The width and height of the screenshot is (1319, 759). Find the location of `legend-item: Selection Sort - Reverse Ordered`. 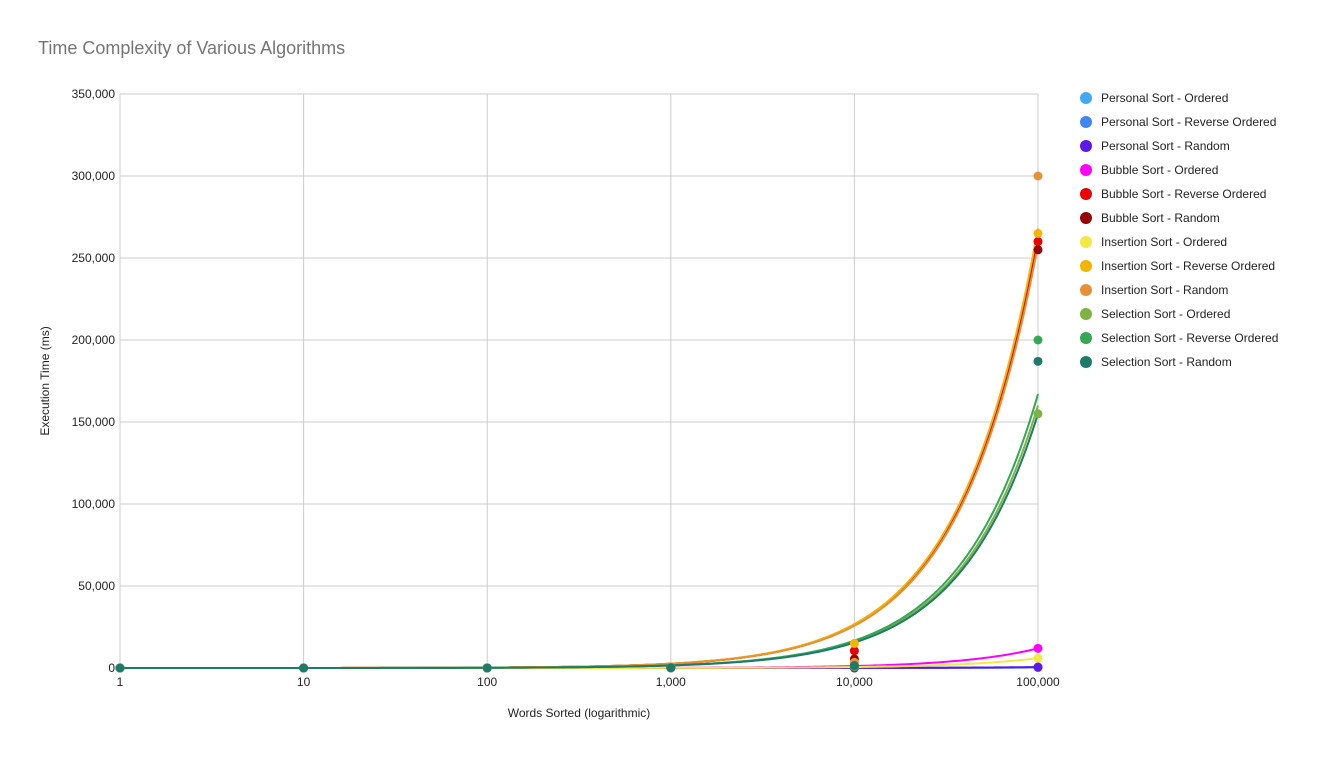

legend-item: Selection Sort - Reverse Ordered is located at coordinates (1179, 338).